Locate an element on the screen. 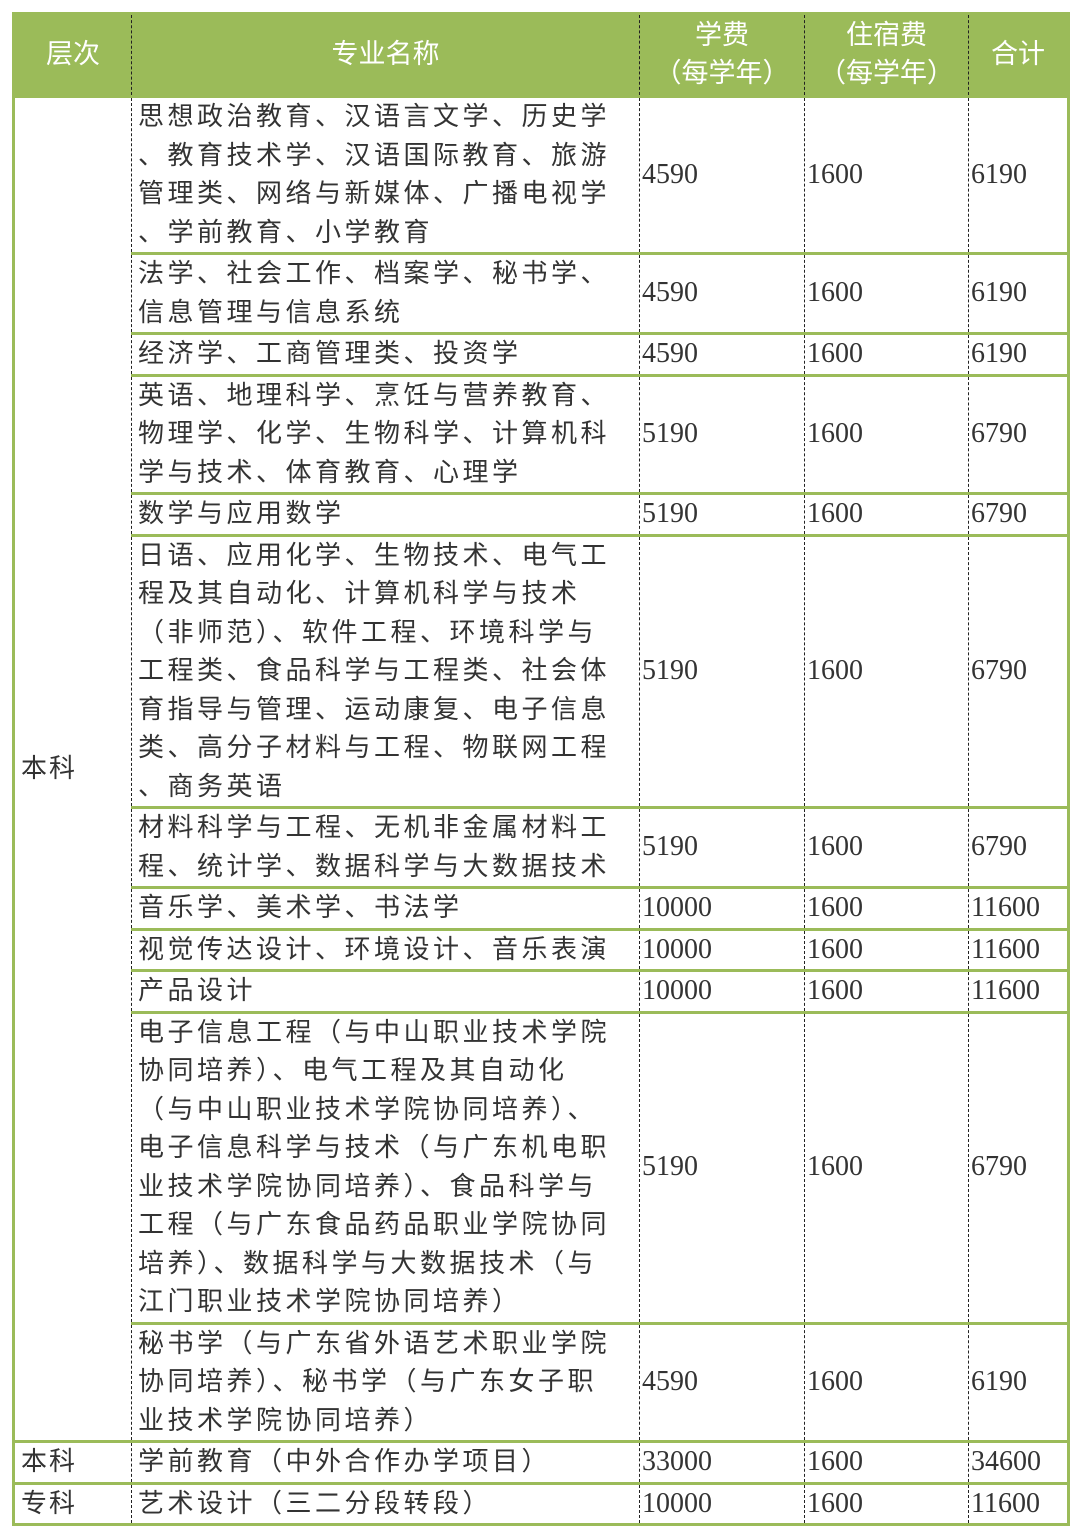 Image resolution: width=1080 pixels, height=1526 pixels. major-cell: 视觉传达设计、环境设计、音乐表演 is located at coordinates (385, 949).